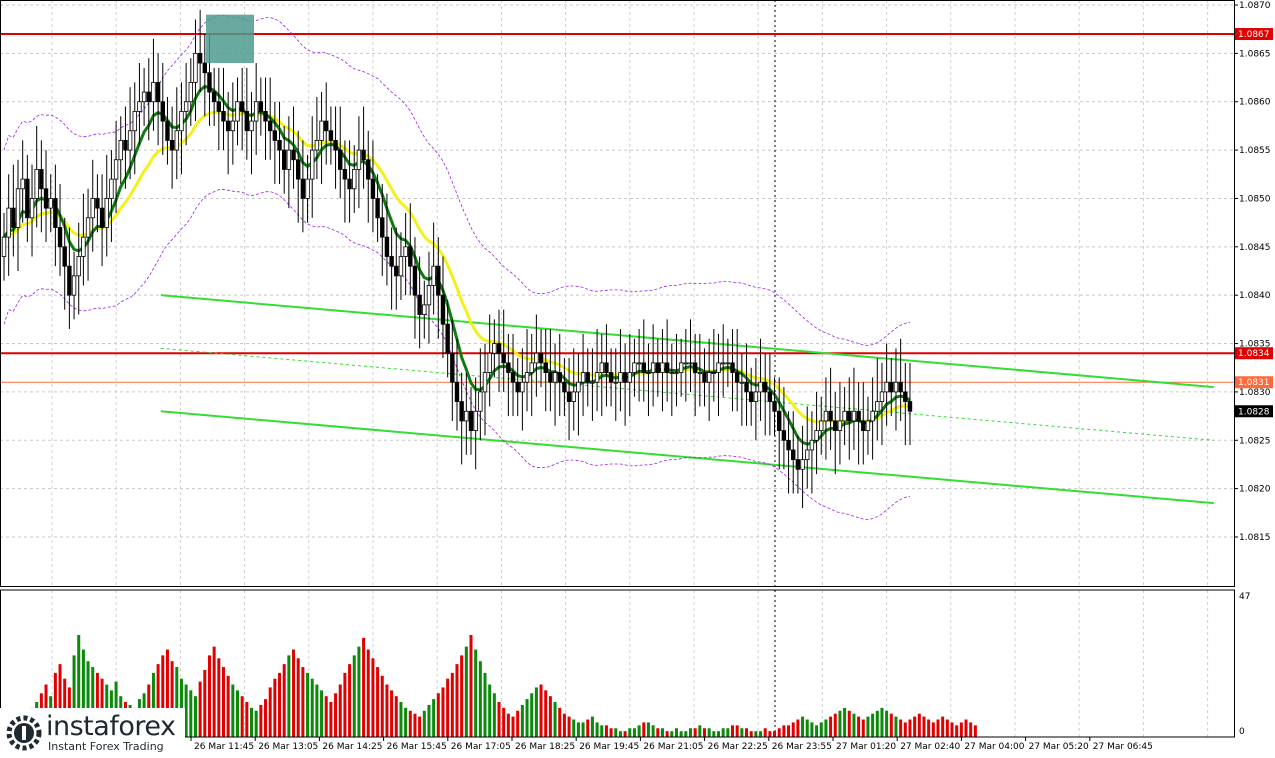 Image resolution: width=1275 pixels, height=758 pixels. What do you see at coordinates (866, 747) in the screenshot?
I see `time-label: 27 Mar 01:20` at bounding box center [866, 747].